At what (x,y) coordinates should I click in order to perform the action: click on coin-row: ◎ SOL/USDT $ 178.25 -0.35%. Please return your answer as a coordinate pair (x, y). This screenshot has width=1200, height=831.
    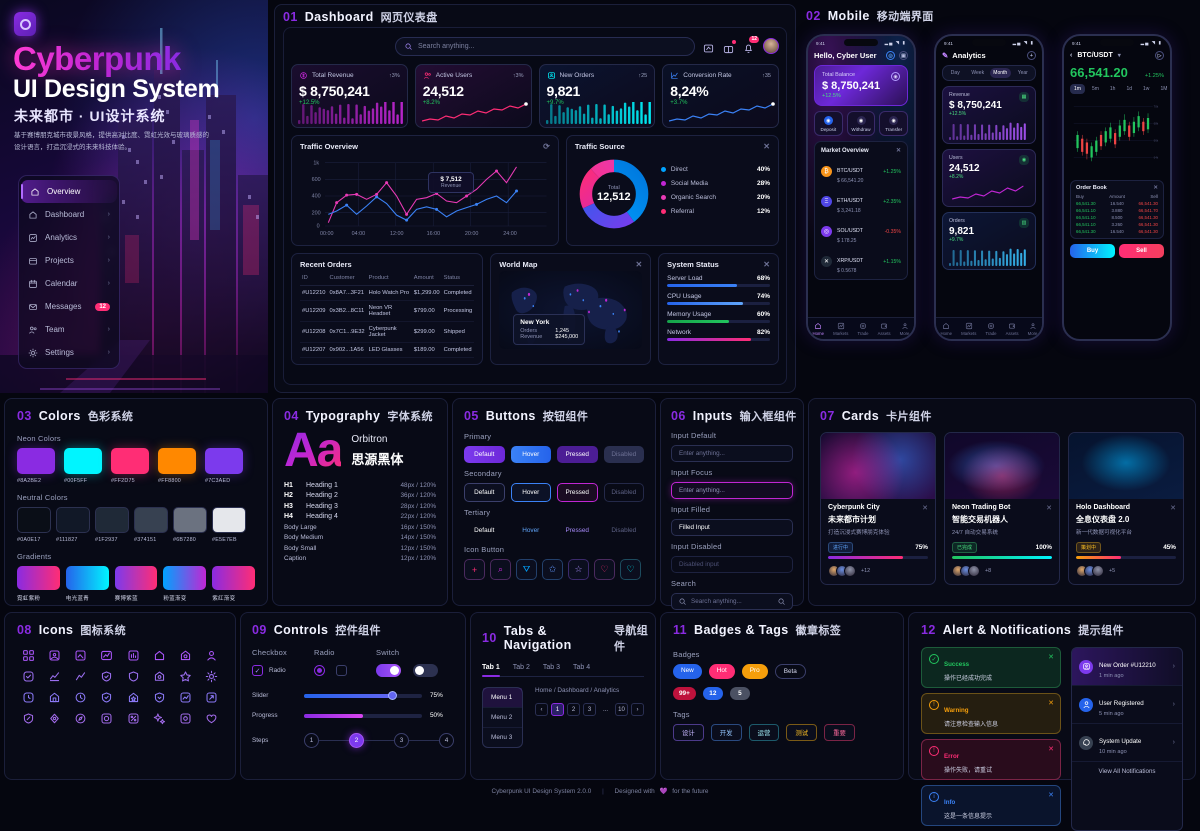
    Looking at the image, I should click on (861, 231).